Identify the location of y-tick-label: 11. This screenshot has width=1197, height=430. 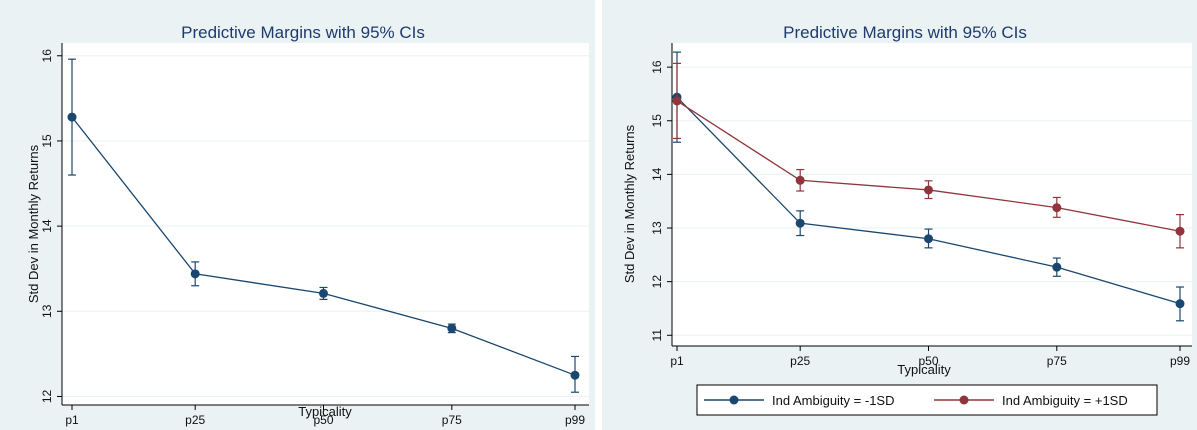
(657, 335).